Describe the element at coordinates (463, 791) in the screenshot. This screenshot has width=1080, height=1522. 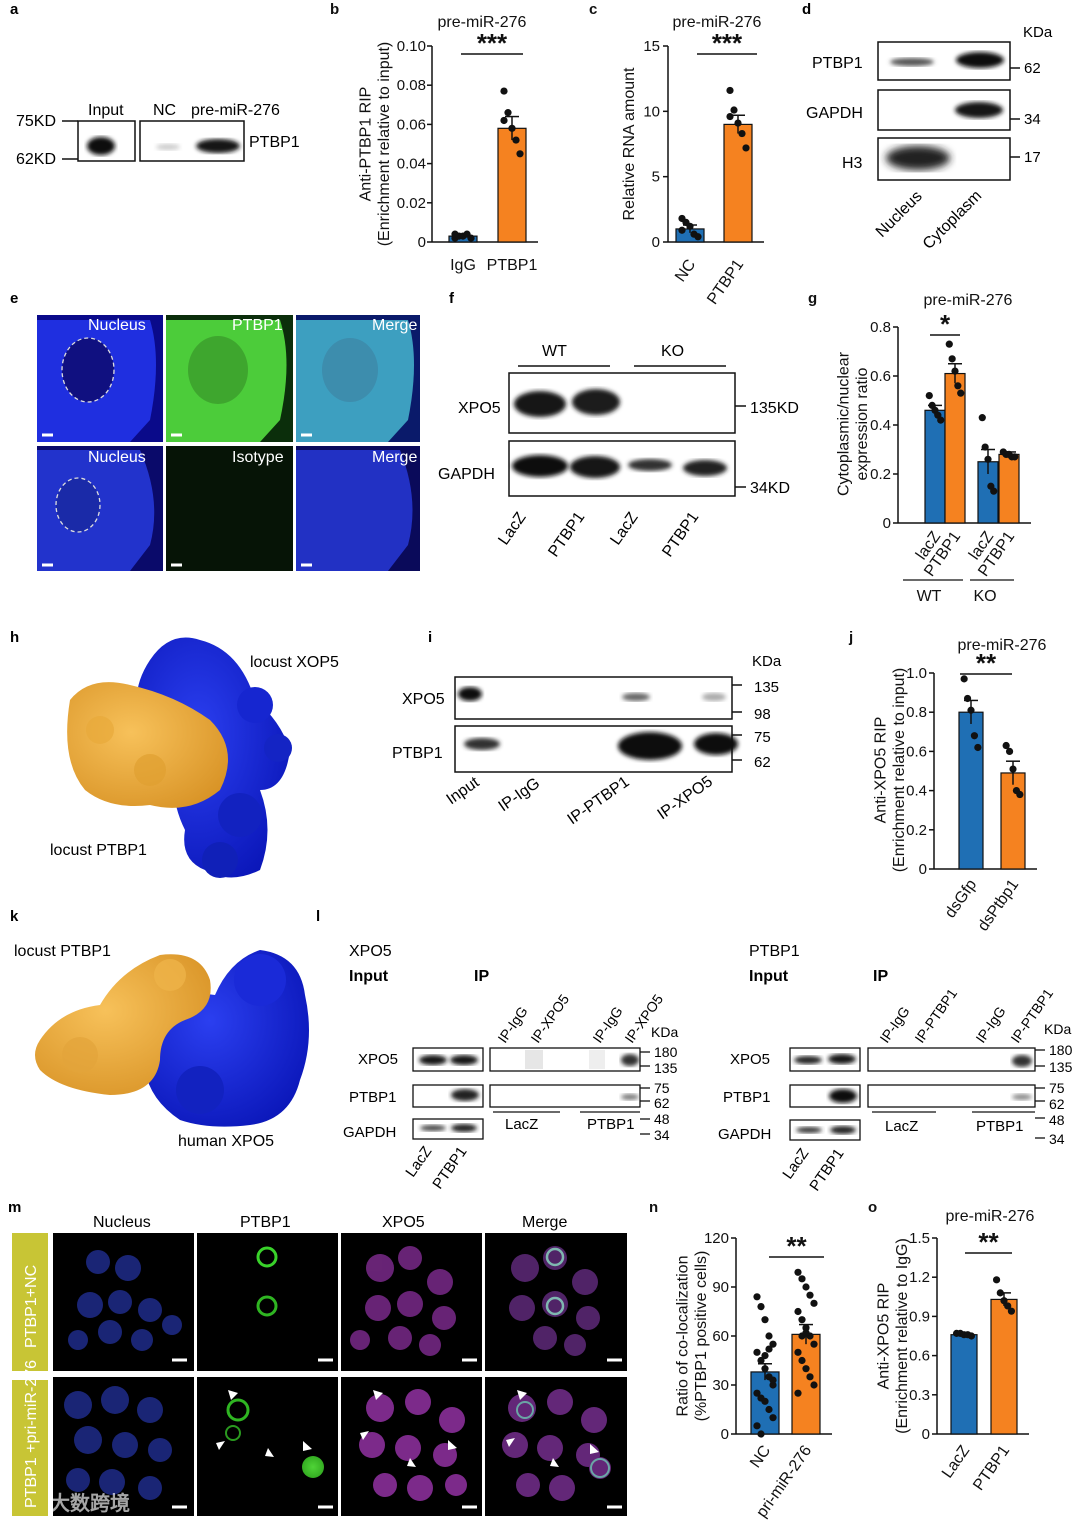
I see `i-lane-input: Input` at that location.